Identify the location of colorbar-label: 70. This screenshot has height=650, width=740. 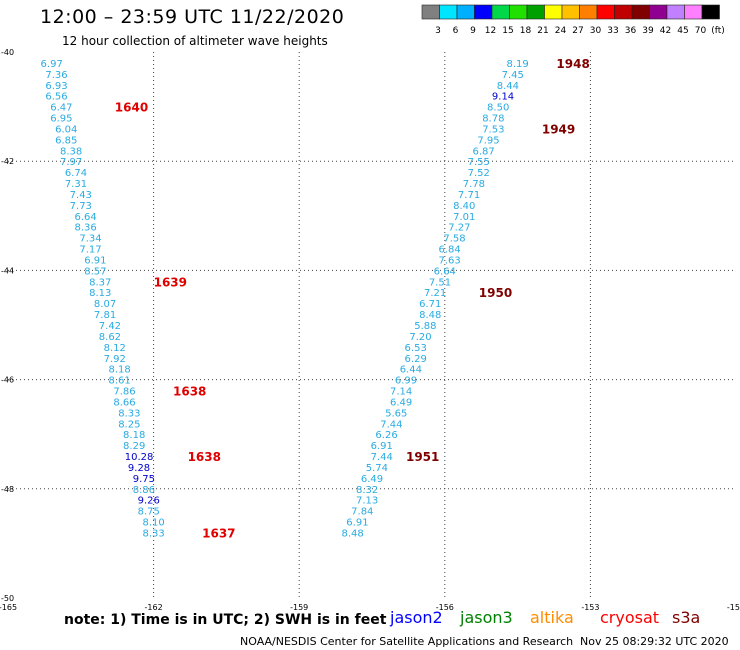
(701, 31).